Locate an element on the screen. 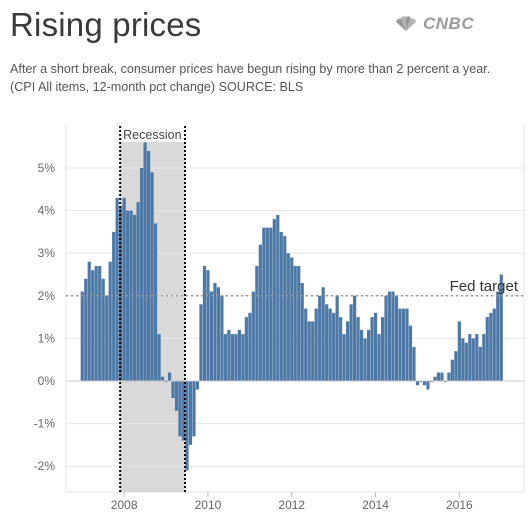 This screenshot has width=529, height=525. cnbc-logo: CNBC is located at coordinates (433, 24).